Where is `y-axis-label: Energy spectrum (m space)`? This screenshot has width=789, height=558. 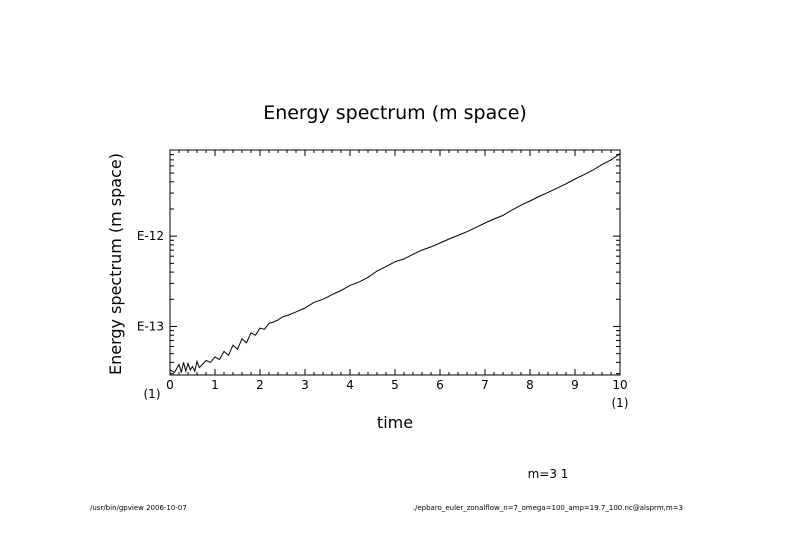
y-axis-label: Energy spectrum (m space) is located at coordinates (115, 264).